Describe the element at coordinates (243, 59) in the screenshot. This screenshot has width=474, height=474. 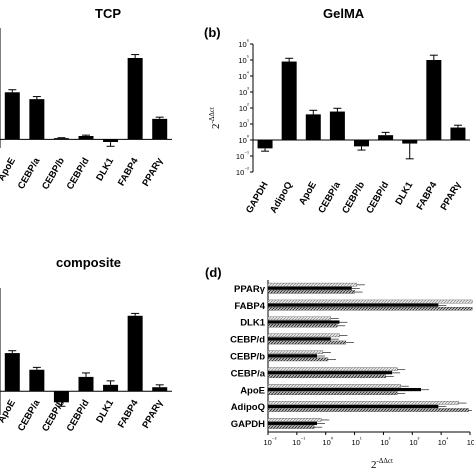
I see `gelma-y-tick-label: 10⁵` at that location.